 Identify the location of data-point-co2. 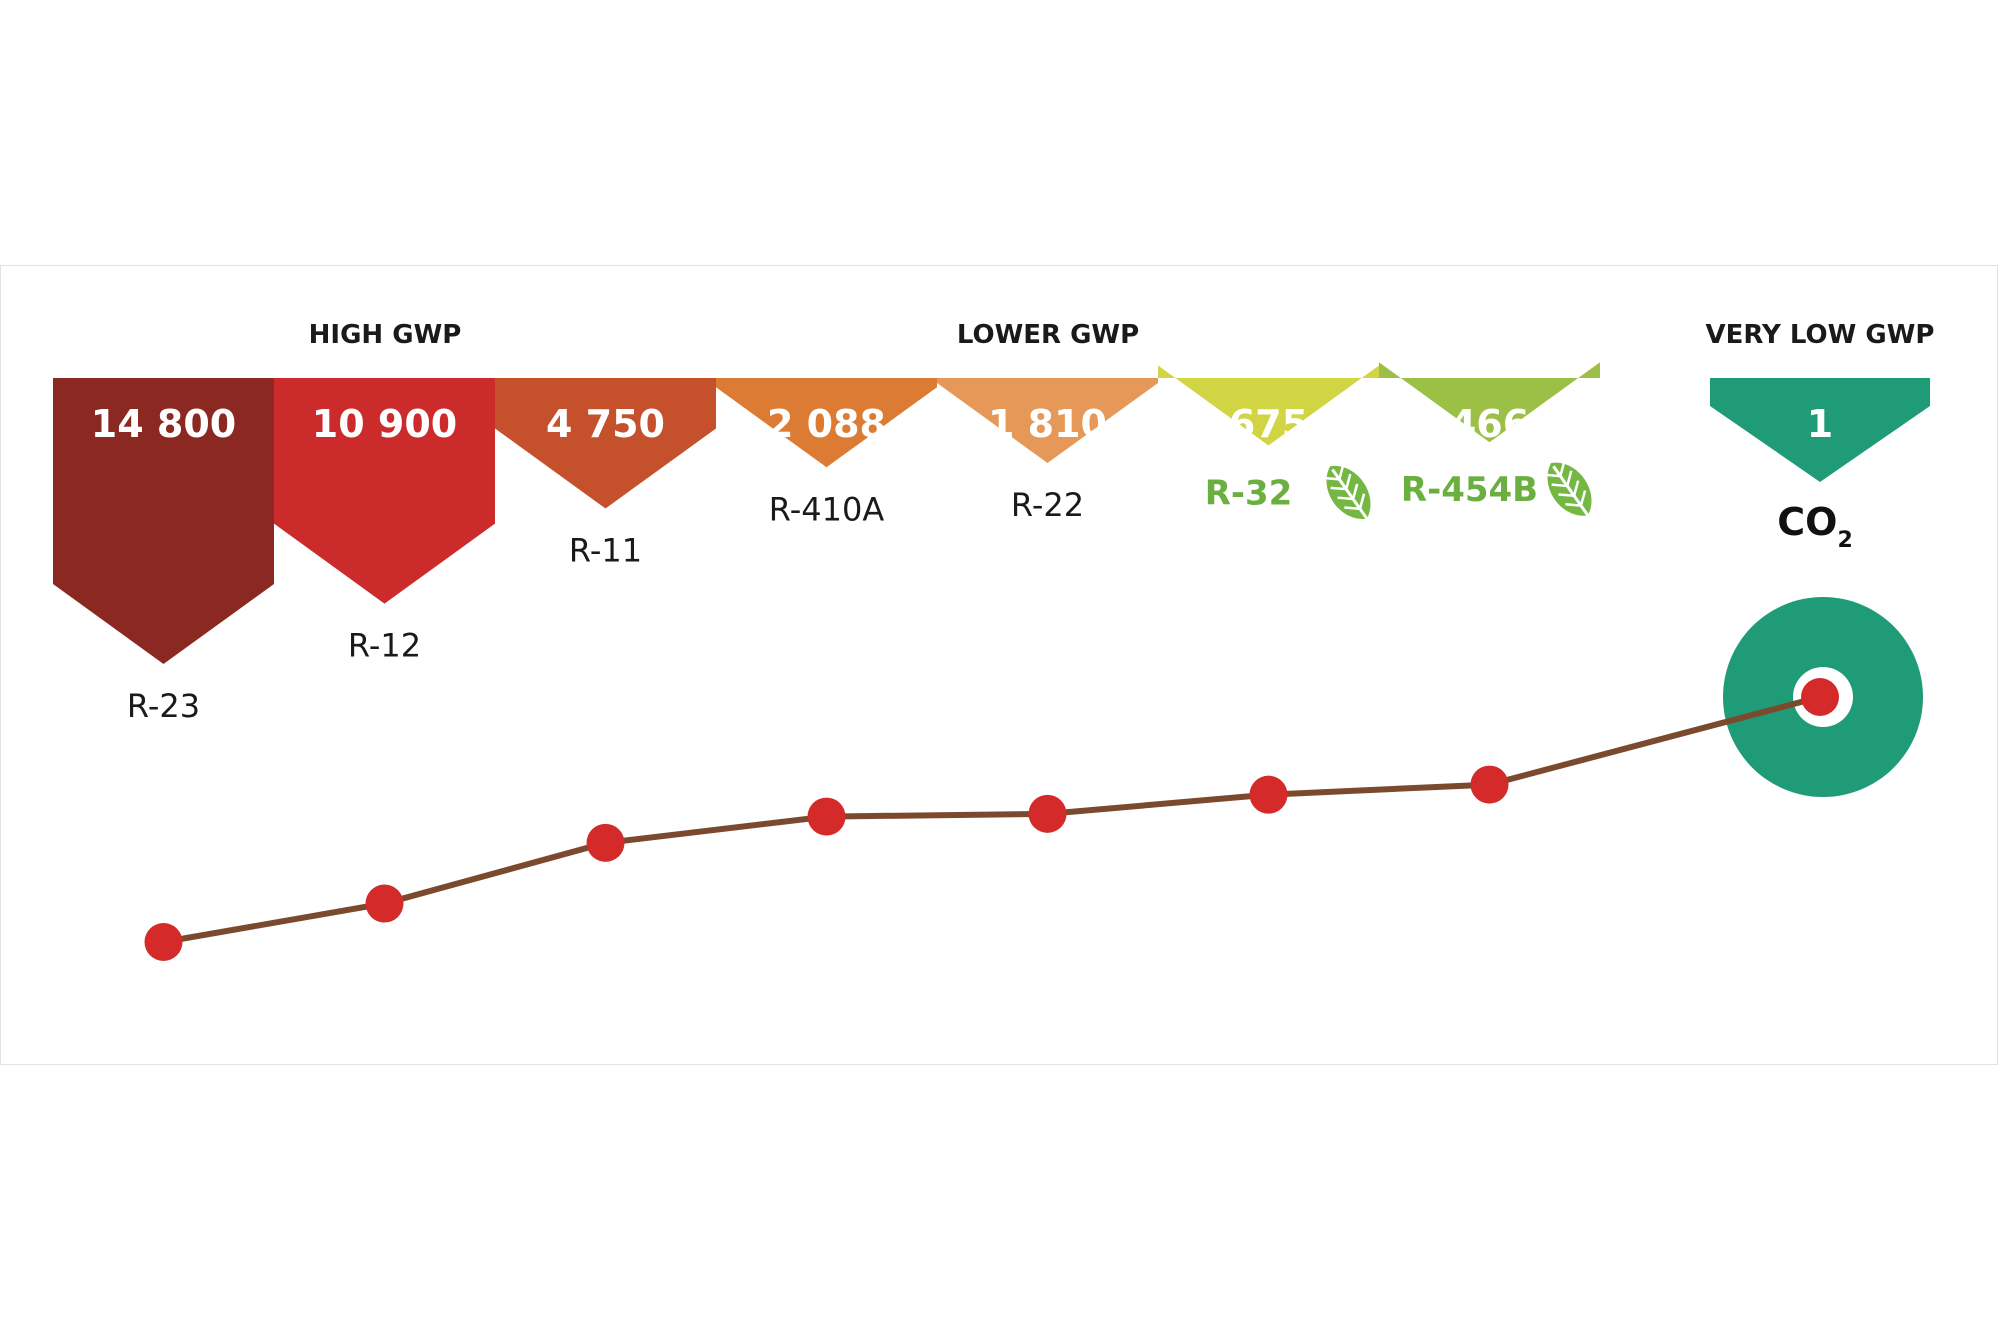
(1820, 697).